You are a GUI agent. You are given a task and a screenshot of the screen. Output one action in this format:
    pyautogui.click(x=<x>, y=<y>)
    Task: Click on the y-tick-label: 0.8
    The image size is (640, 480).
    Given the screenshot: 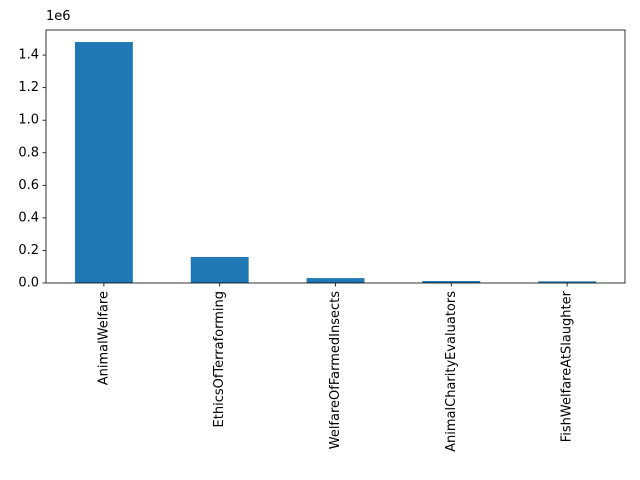 What is the action you would take?
    pyautogui.click(x=28, y=152)
    